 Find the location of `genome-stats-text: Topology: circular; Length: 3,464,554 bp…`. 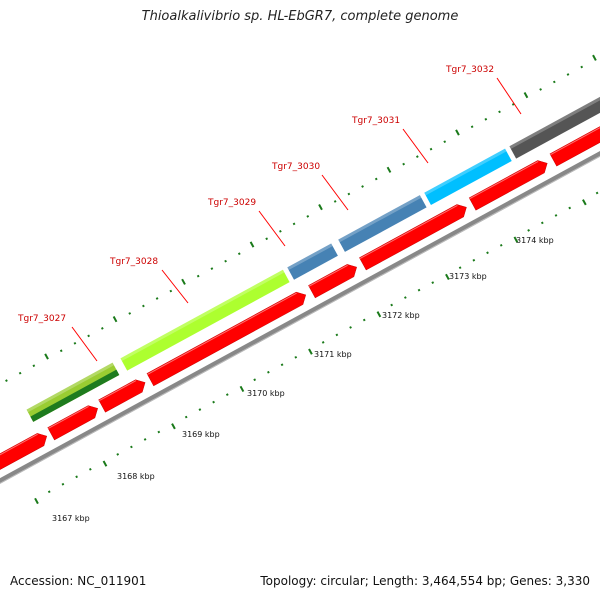

genome-stats-text: Topology: circular; Length: 3,464,554 bp… is located at coordinates (425, 581).